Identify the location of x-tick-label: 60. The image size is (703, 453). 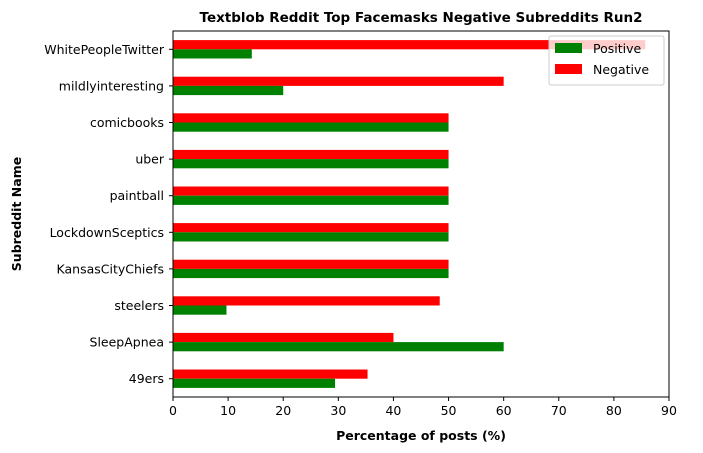
(504, 410).